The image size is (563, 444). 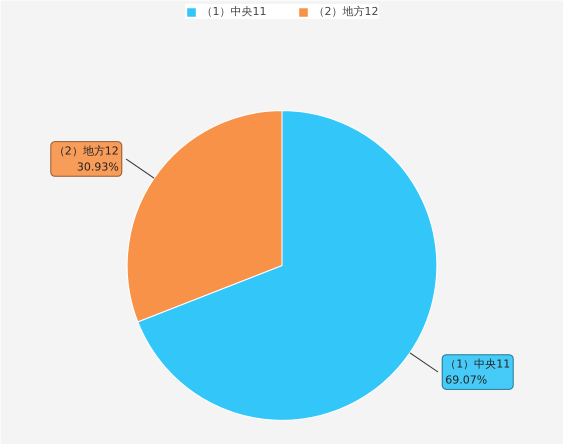 I want to click on legend-label: （2）地方12, so click(x=346, y=11).